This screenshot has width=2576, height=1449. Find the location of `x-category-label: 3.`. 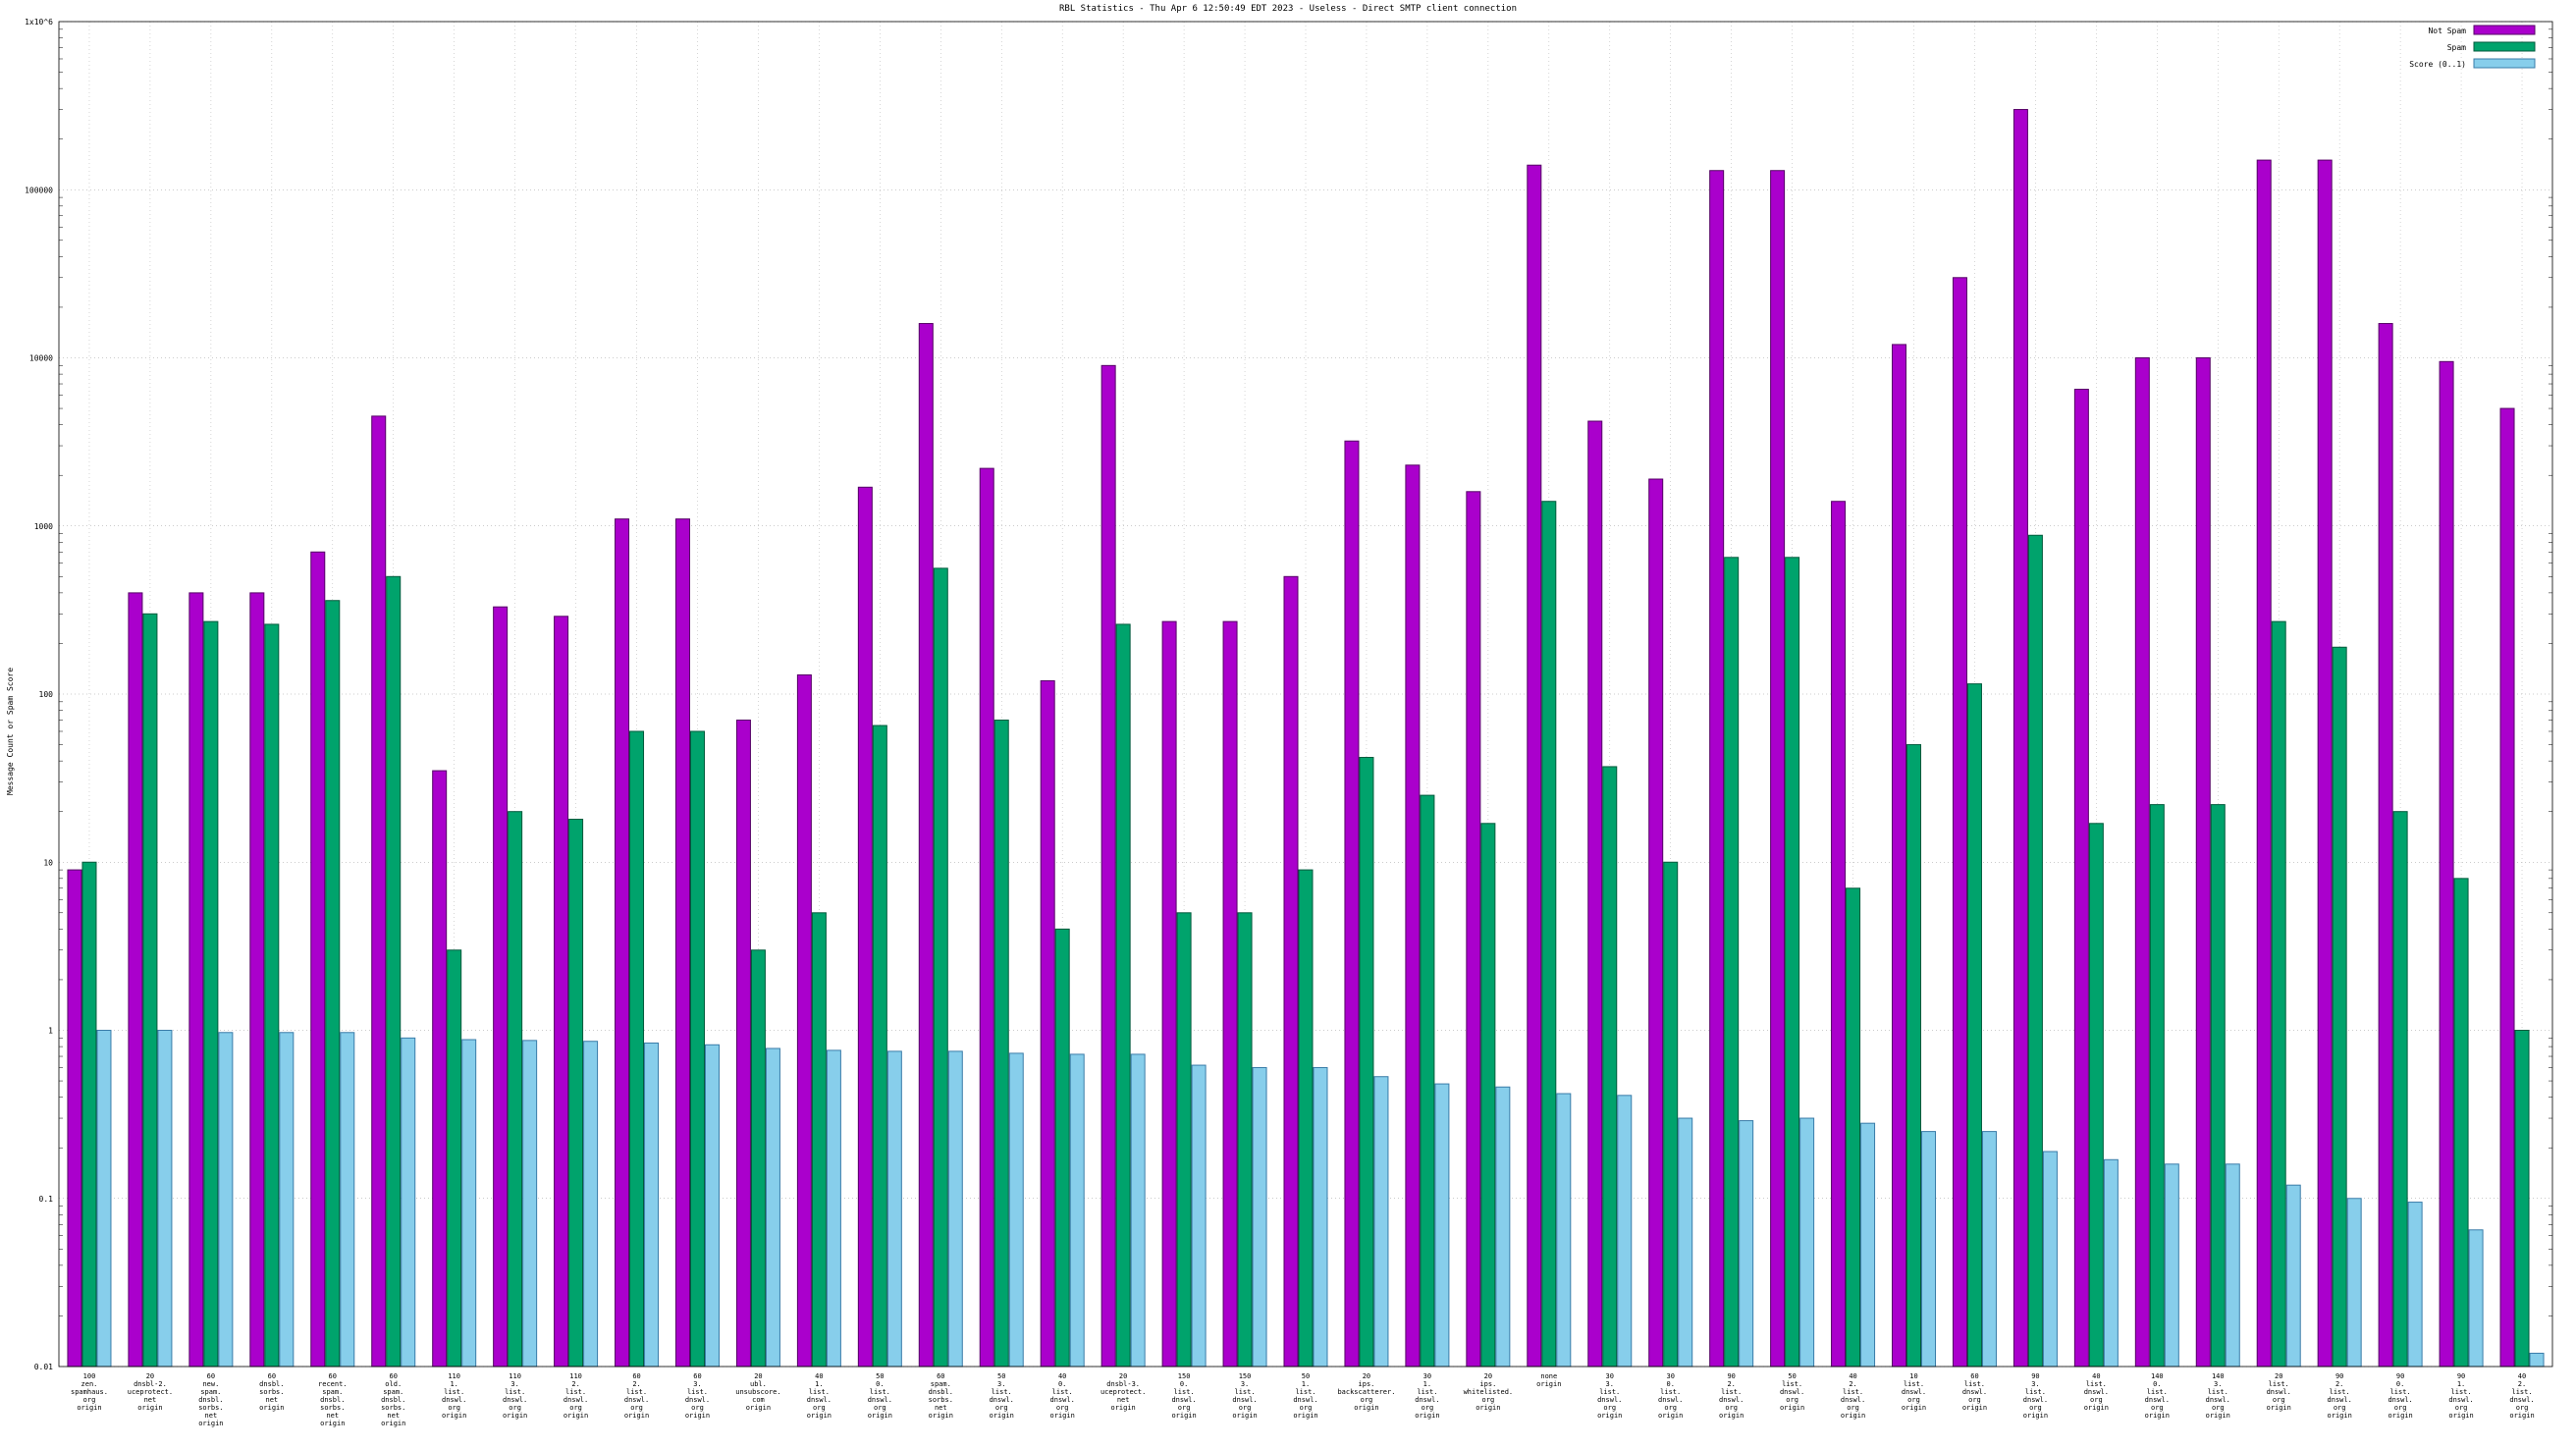

x-category-label: 3. is located at coordinates (1610, 1384).